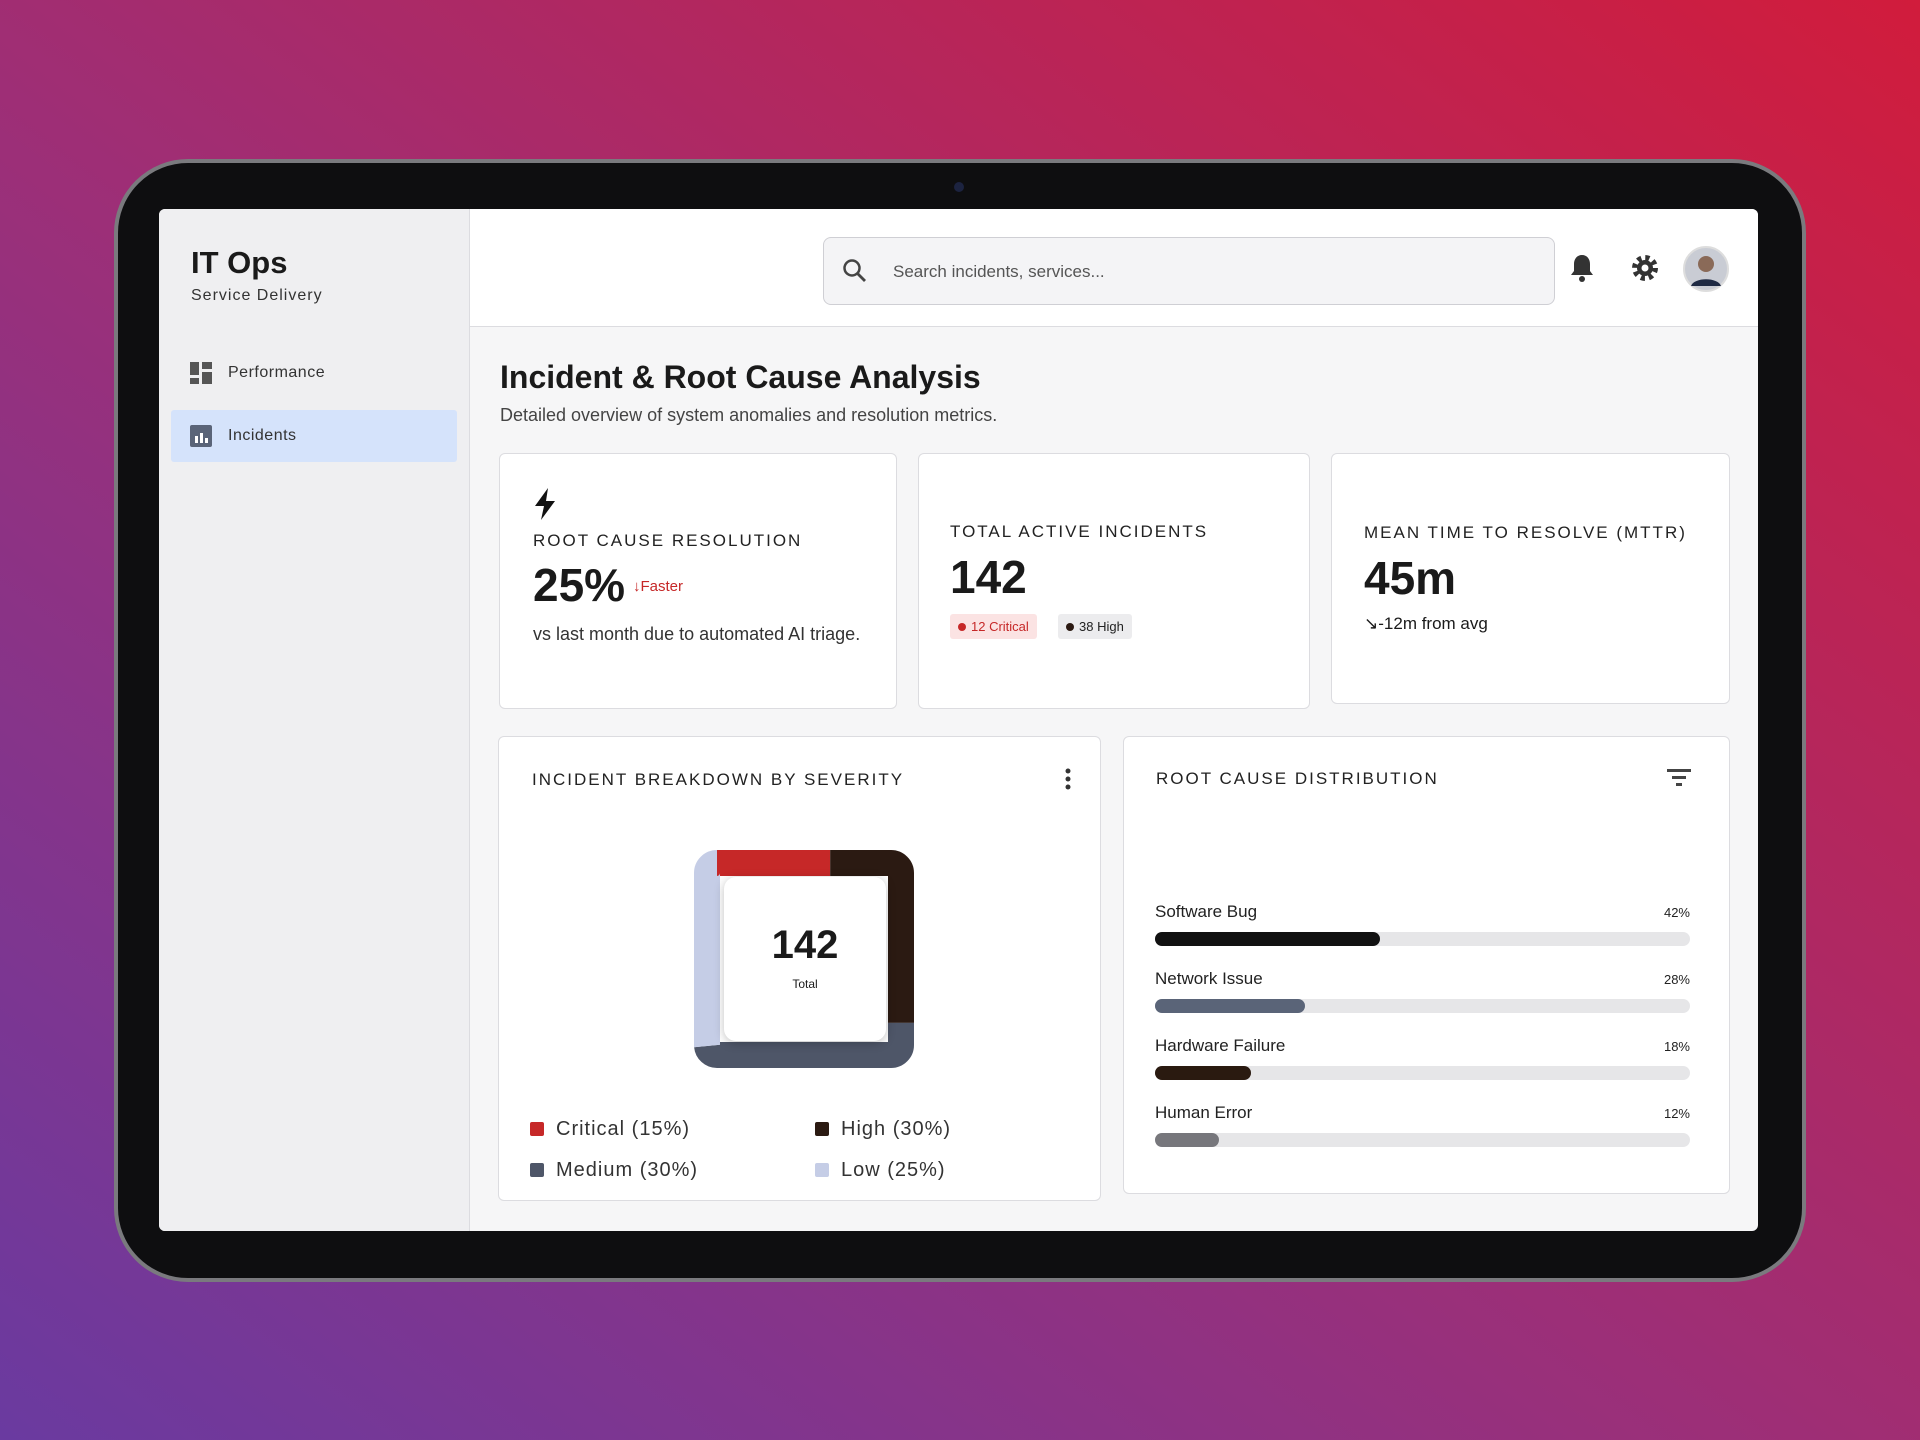 This screenshot has width=1920, height=1440. I want to click on bell-icon, so click(1582, 268).